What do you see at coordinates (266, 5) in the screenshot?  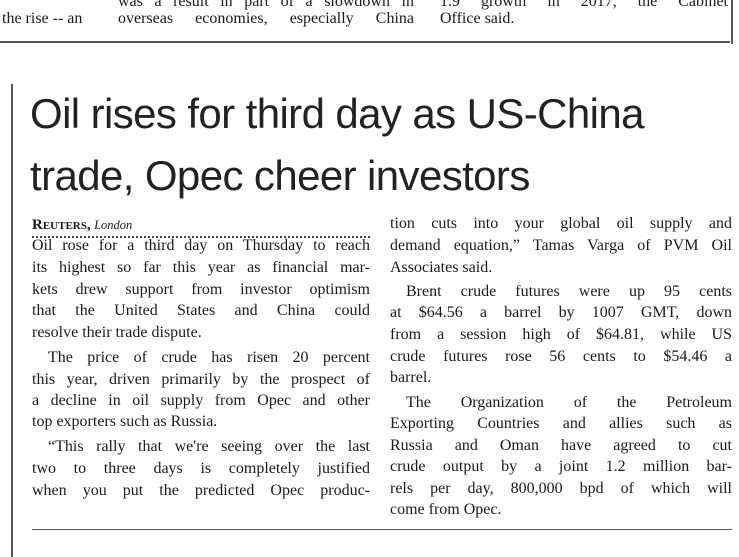 I see `prev-col2-line: was a result in part of a slowdown in` at bounding box center [266, 5].